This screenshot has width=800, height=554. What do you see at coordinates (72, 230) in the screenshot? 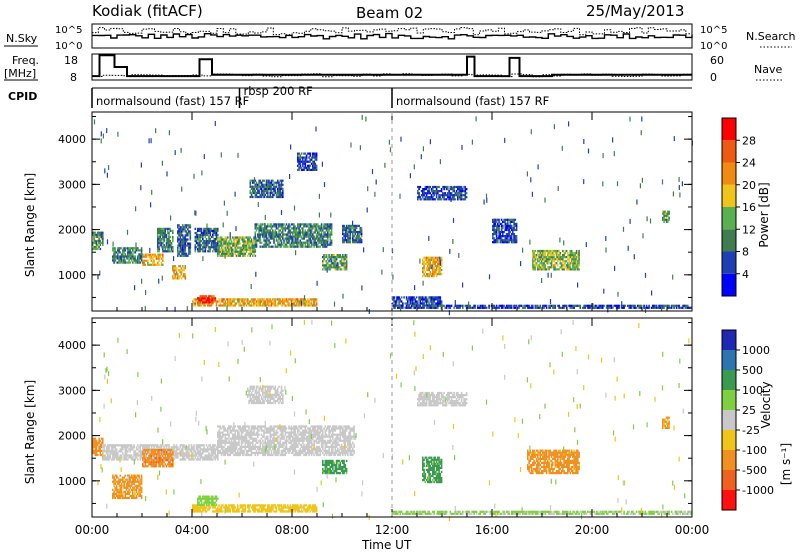
I see `y-tick-label: 2000` at bounding box center [72, 230].